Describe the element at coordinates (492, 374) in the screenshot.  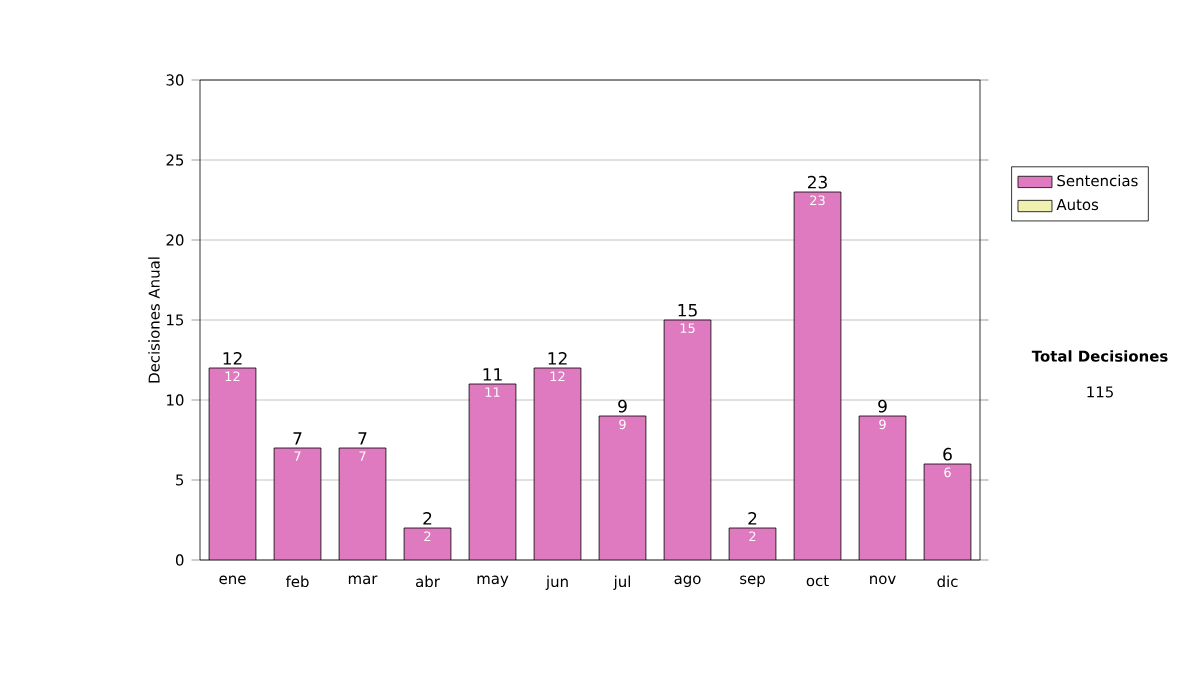
I see `total-label: 11` at that location.